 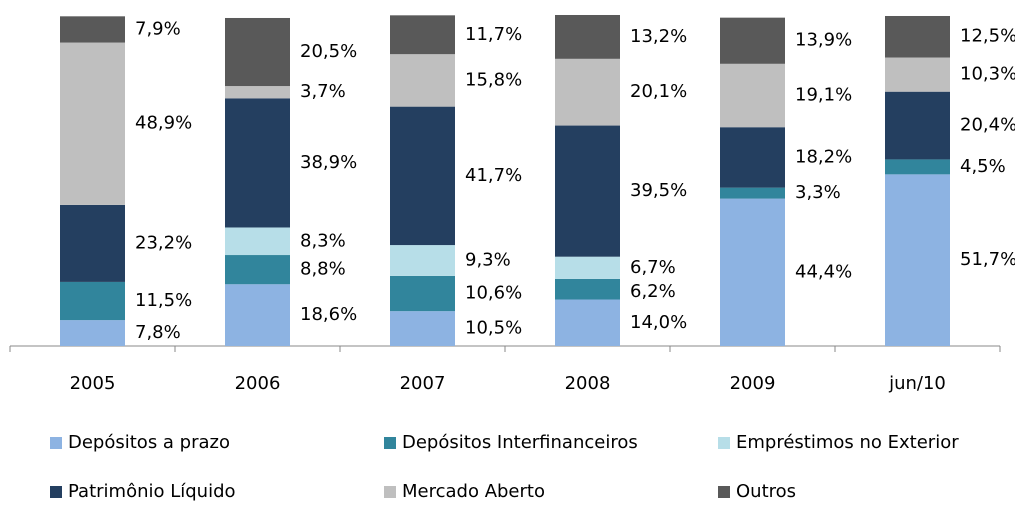 I want to click on value-label: 11,5%, so click(x=163, y=300).